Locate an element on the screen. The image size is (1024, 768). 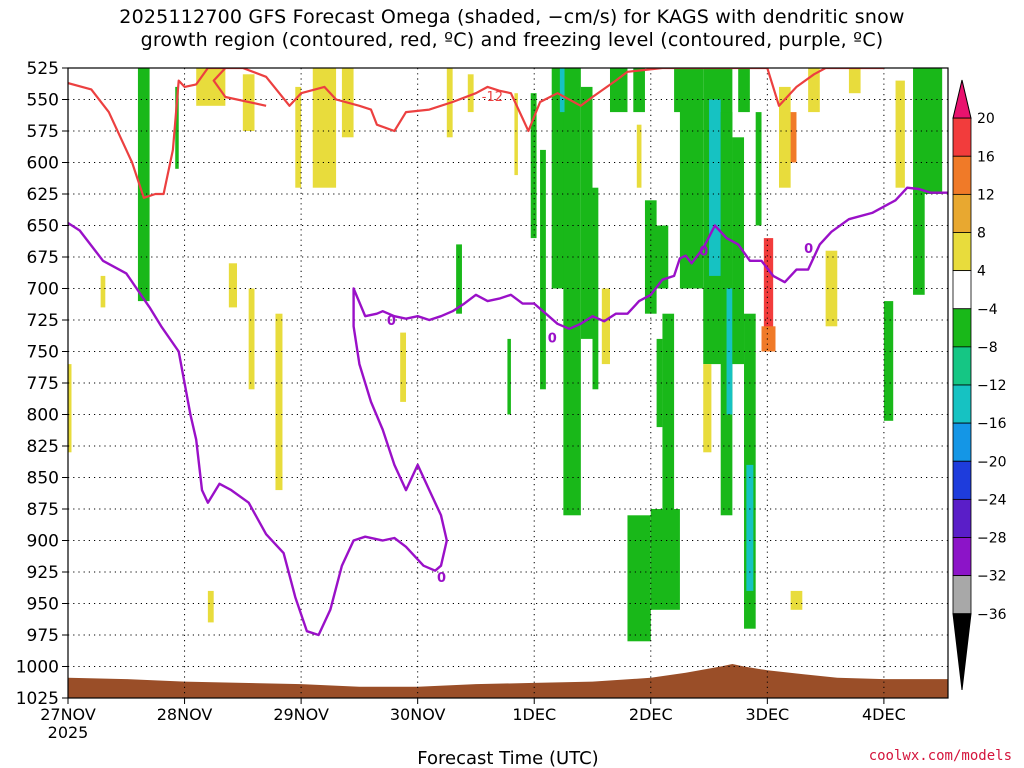
colorbar-label: −28 is located at coordinates (992, 539).